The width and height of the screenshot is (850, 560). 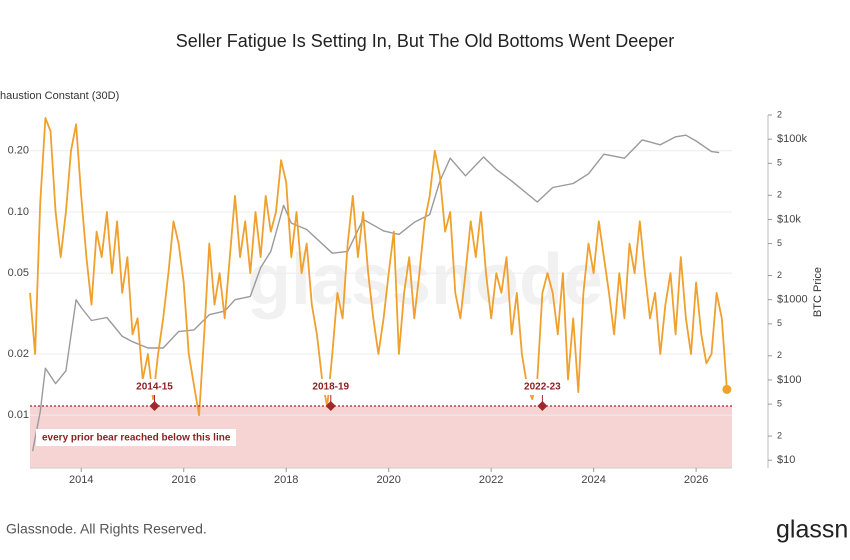 I want to click on threshold-label-box, so click(x=136, y=437).